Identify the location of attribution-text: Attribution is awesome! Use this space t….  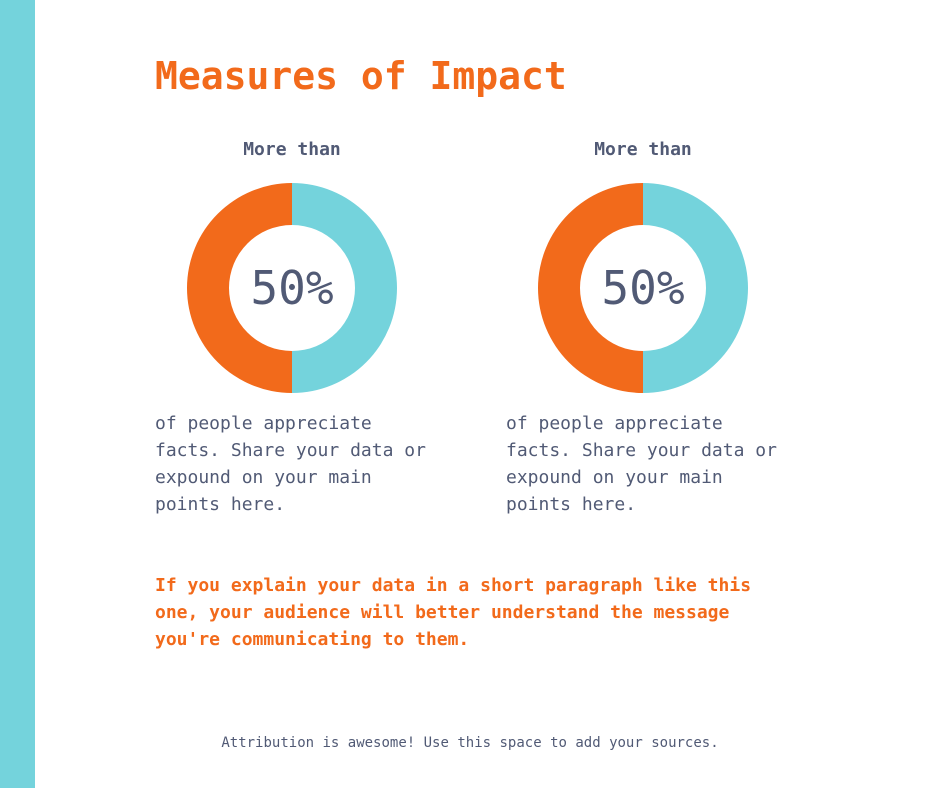
(470, 743).